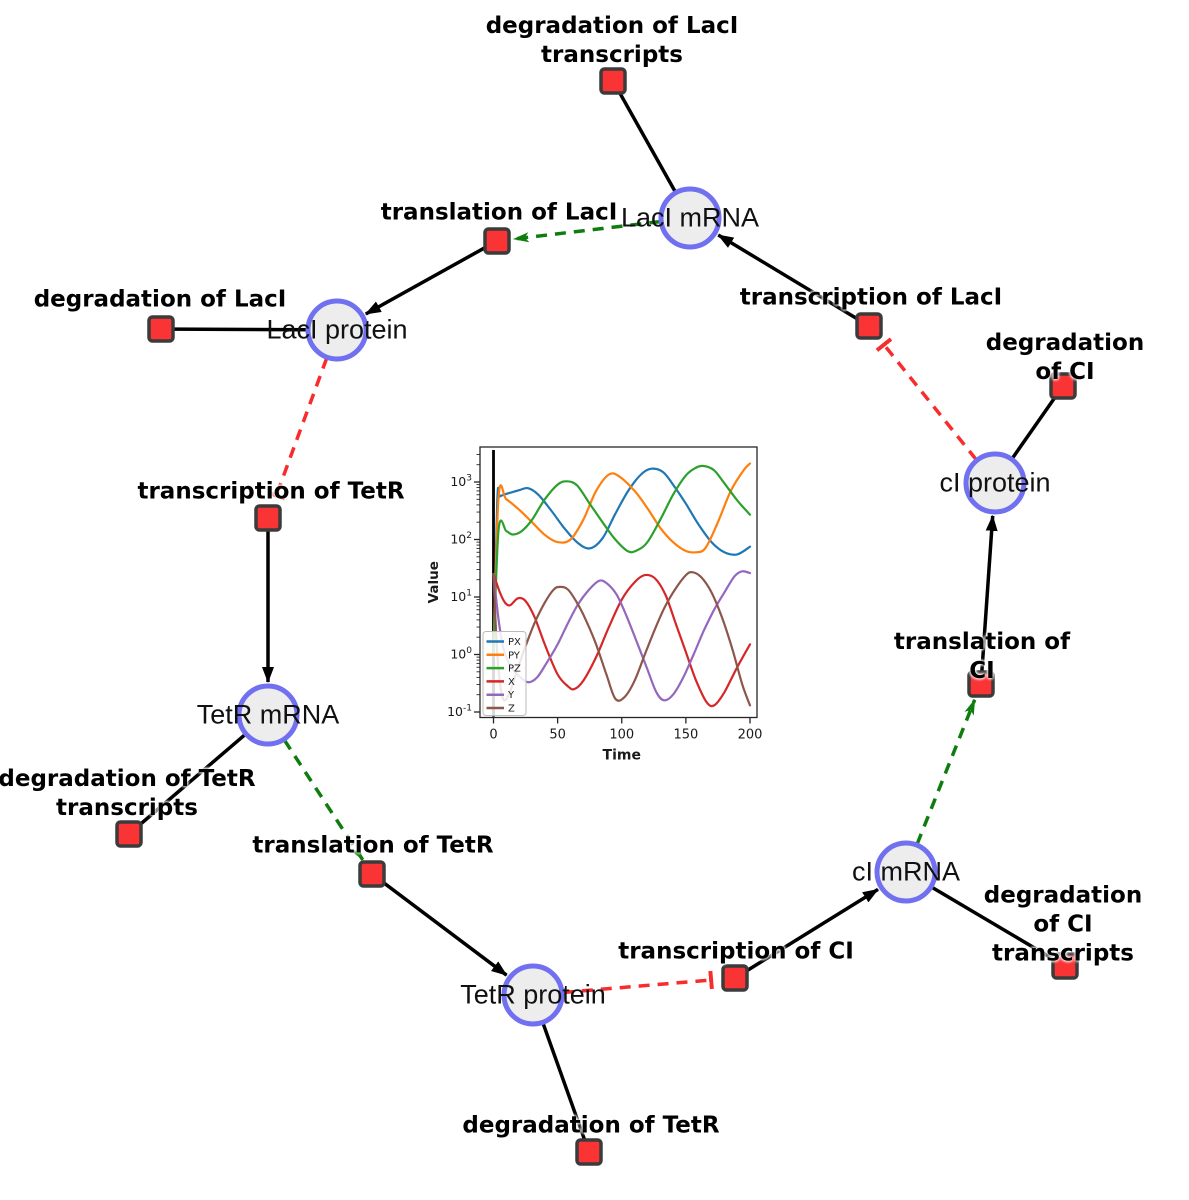 Image resolution: width=1189 pixels, height=1200 pixels. I want to click on species-node-ci_protein, so click(995, 483).